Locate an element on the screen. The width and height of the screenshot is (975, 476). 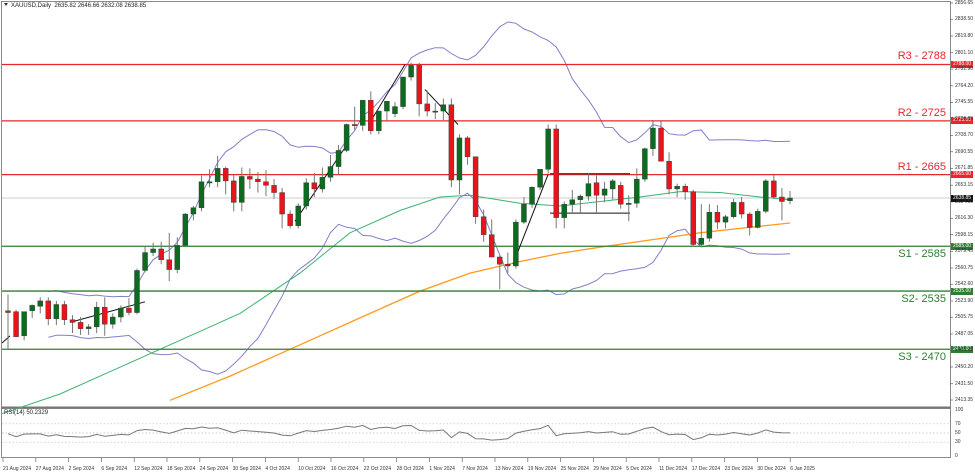
date-axis-tick: 25 Nov 2024 is located at coordinates (574, 469).